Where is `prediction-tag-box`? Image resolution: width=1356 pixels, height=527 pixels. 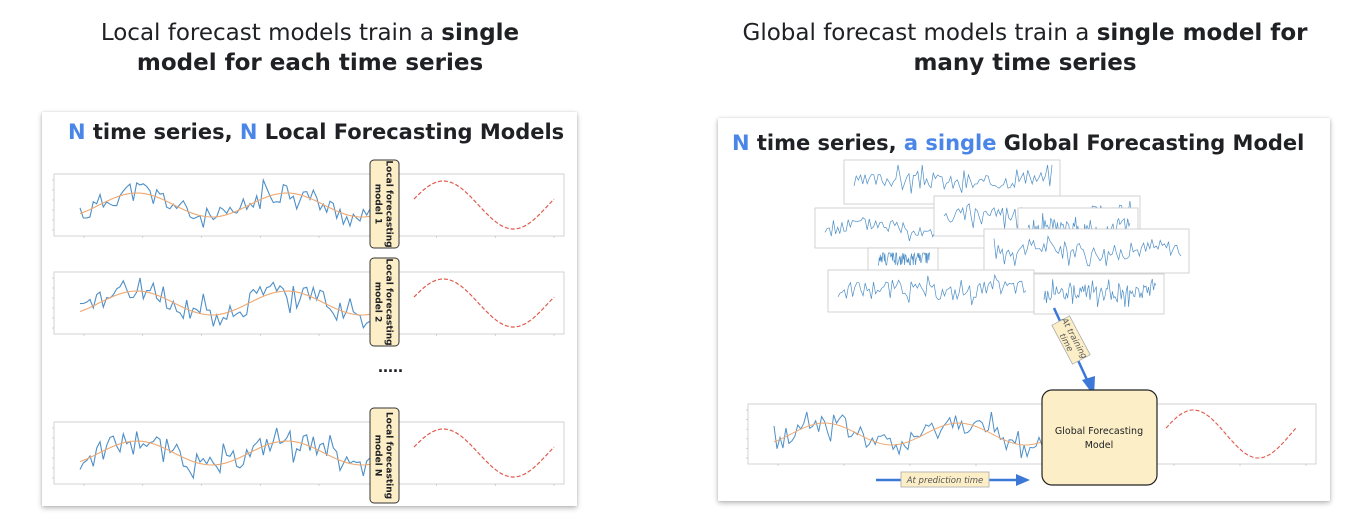 prediction-tag-box is located at coordinates (945, 479).